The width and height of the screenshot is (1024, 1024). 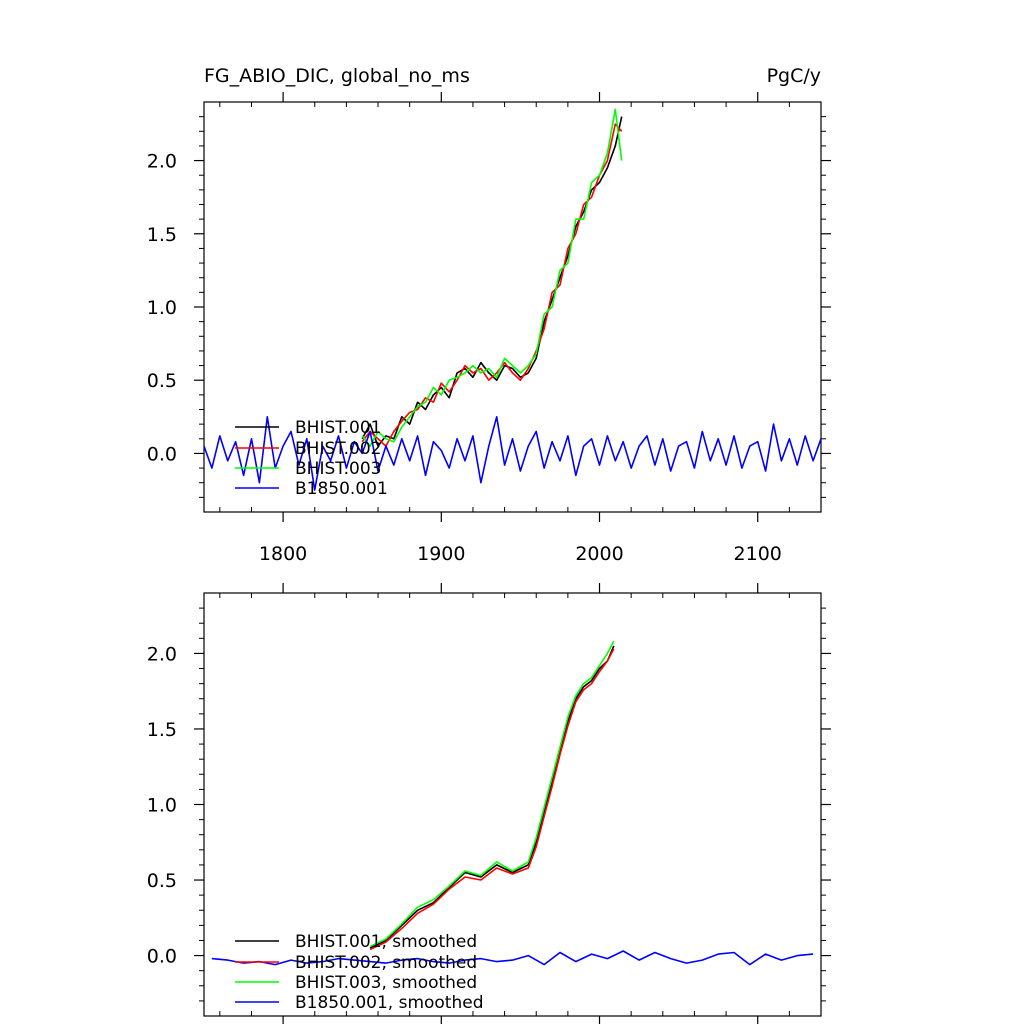 I want to click on legend-label: BHIST.003, smoothed, so click(x=386, y=983).